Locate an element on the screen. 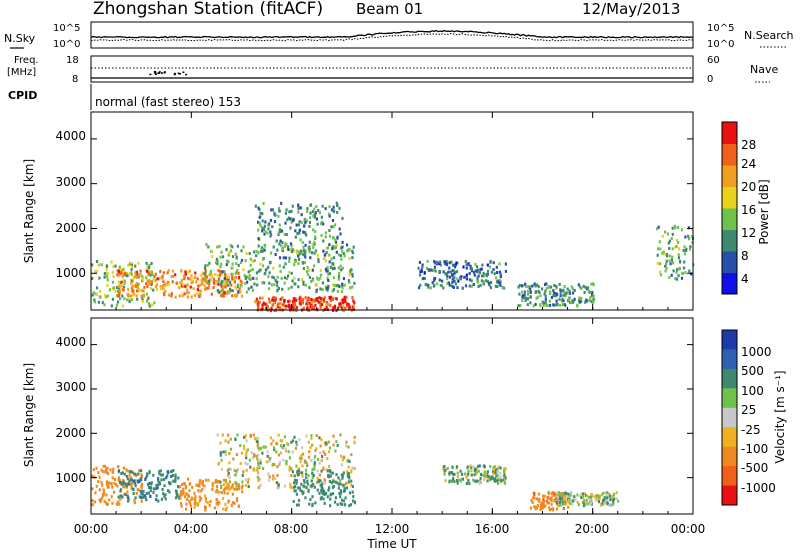 Image resolution: width=800 pixels, height=554 pixels. velocity-colorbar-segment is located at coordinates (729, 417).